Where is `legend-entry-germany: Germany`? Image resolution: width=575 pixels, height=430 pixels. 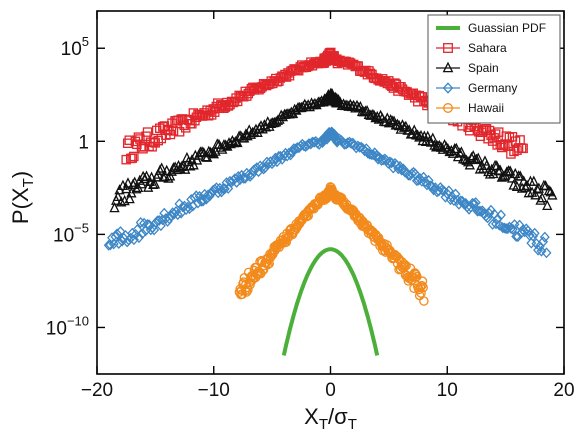 legend-entry-germany: Germany is located at coordinates (476, 88).